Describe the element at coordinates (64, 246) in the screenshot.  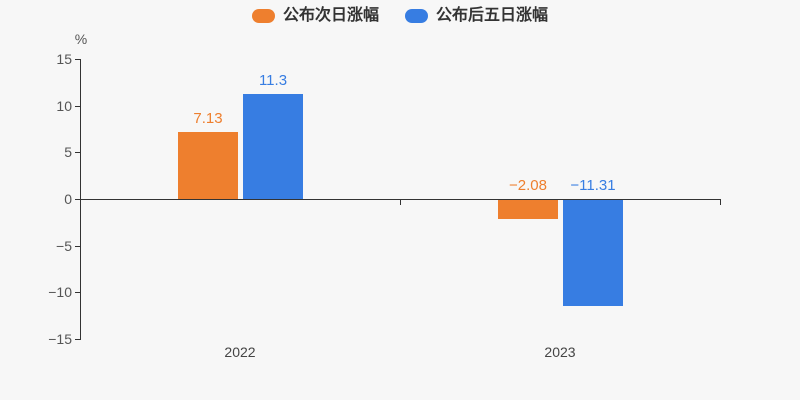
I see `y-tick-label: −5` at that location.